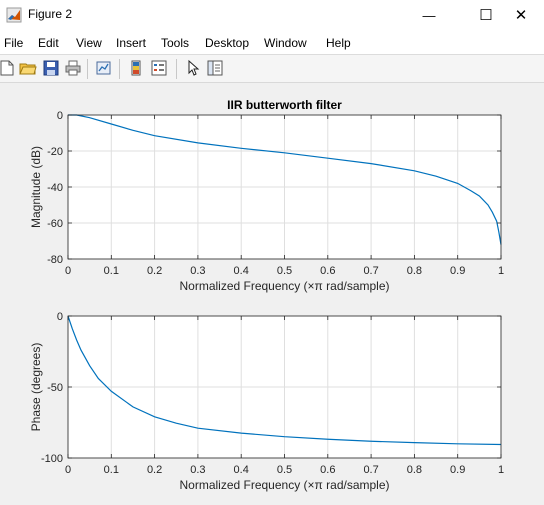  What do you see at coordinates (8, 68) in the screenshot?
I see `new-figure-icon` at bounding box center [8, 68].